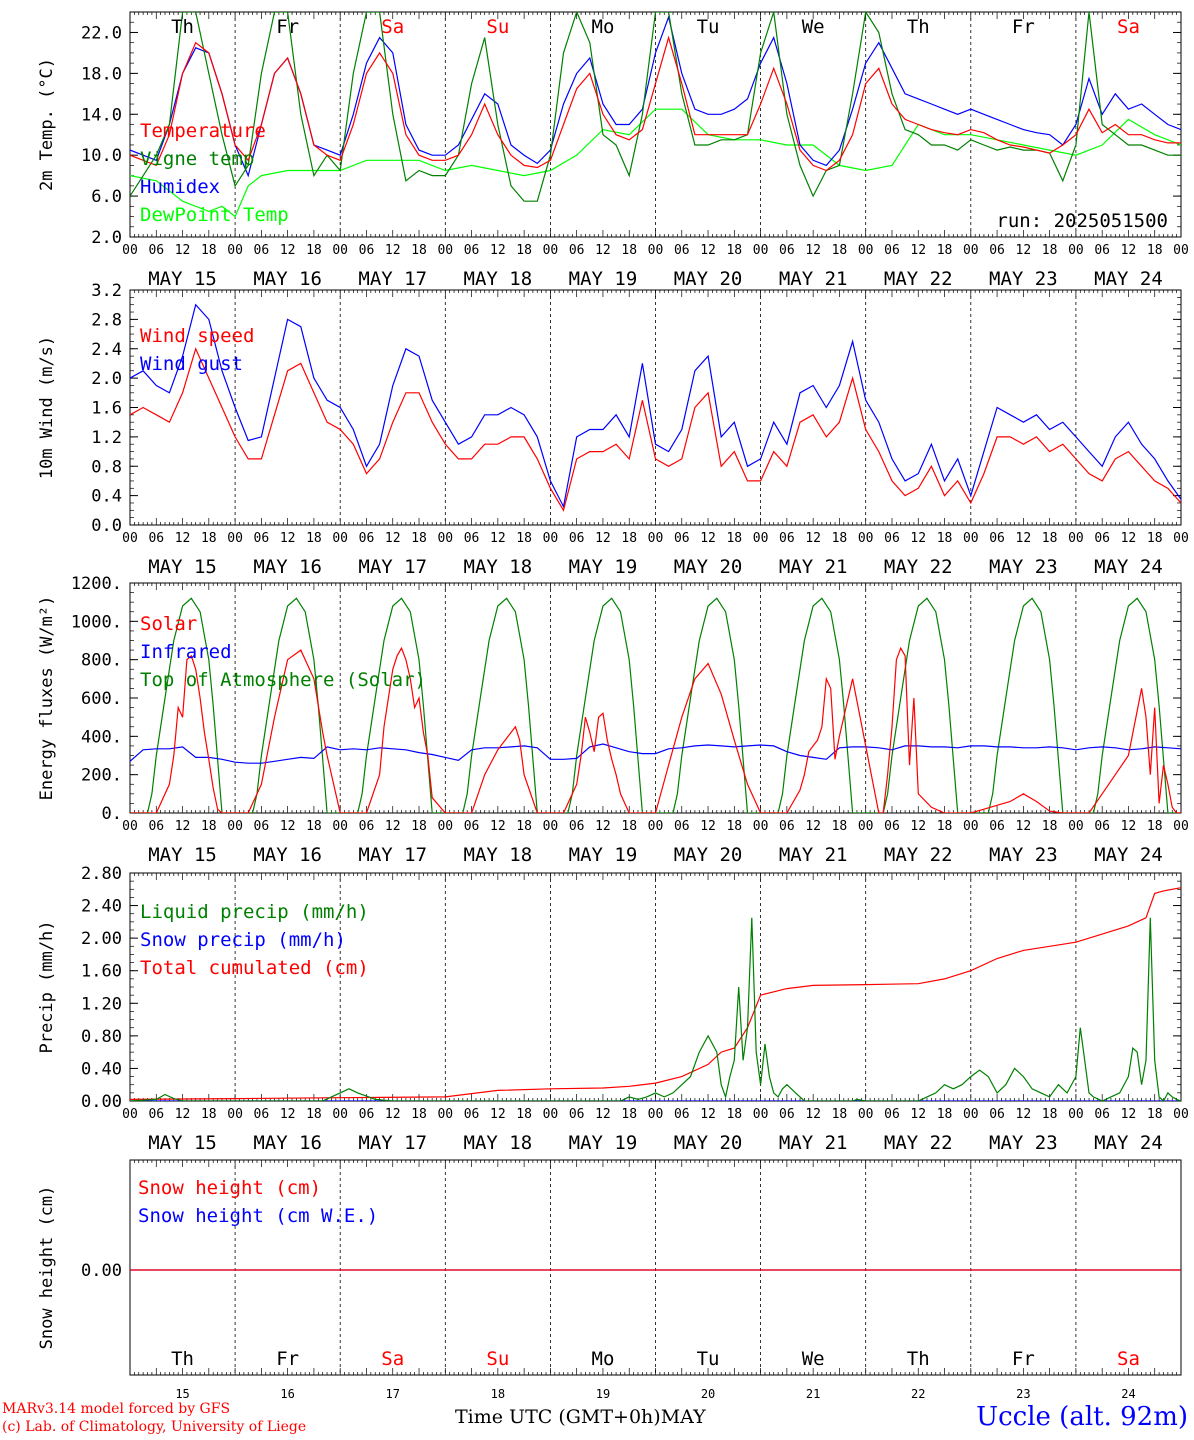 The width and height of the screenshot is (1194, 1440). What do you see at coordinates (101, 1069) in the screenshot?
I see `y-tick-label: 0.40` at bounding box center [101, 1069].